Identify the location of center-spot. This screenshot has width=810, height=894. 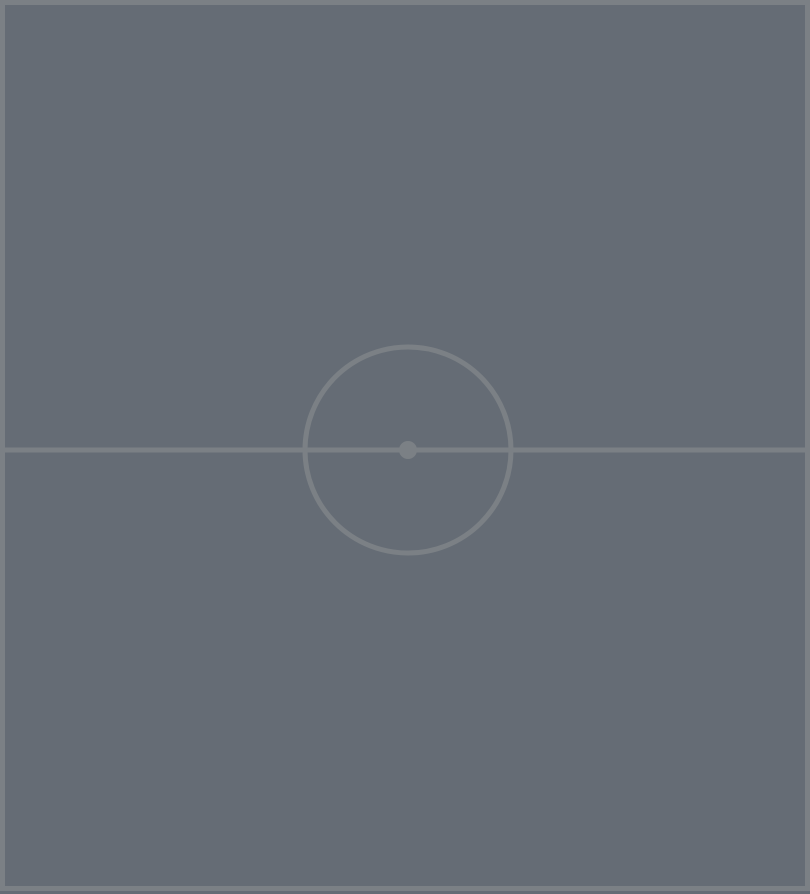
(408, 450).